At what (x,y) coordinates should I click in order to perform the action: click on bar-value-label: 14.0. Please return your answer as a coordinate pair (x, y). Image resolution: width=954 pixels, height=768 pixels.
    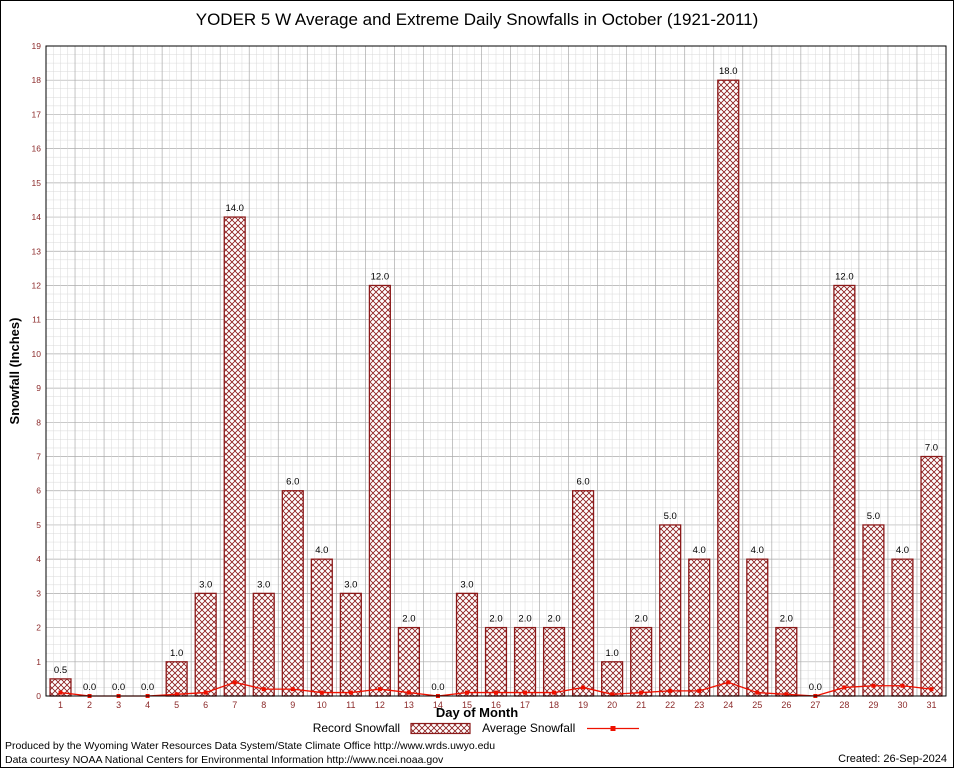
    Looking at the image, I should click on (234, 208).